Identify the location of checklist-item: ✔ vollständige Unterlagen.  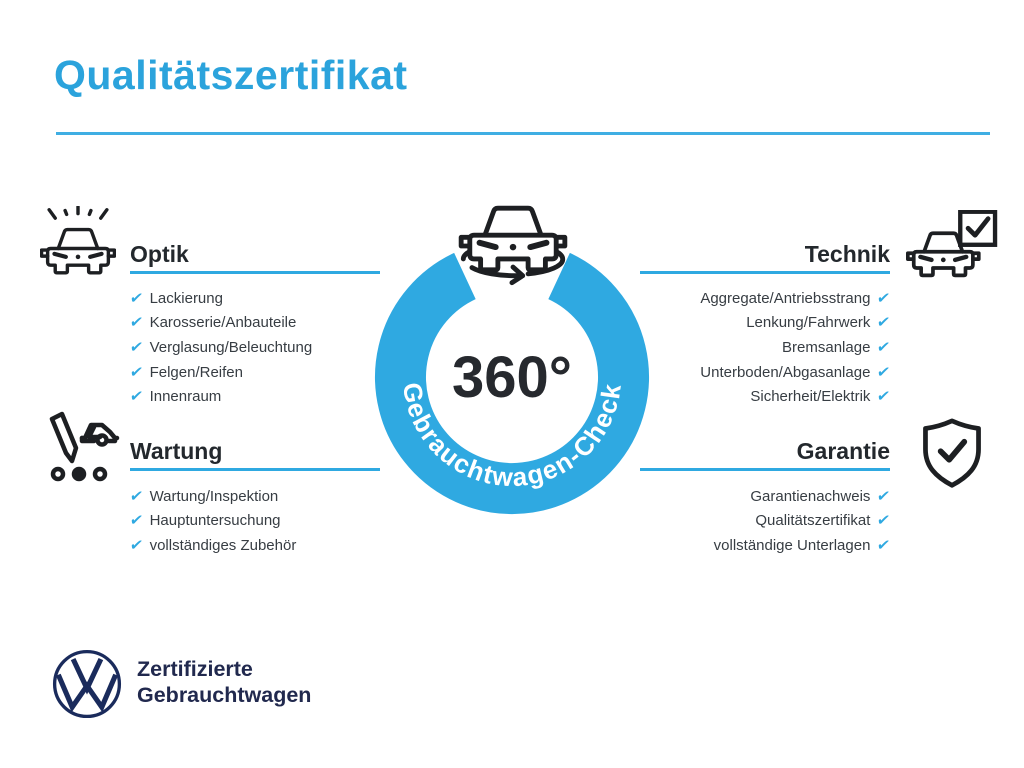
(766, 545).